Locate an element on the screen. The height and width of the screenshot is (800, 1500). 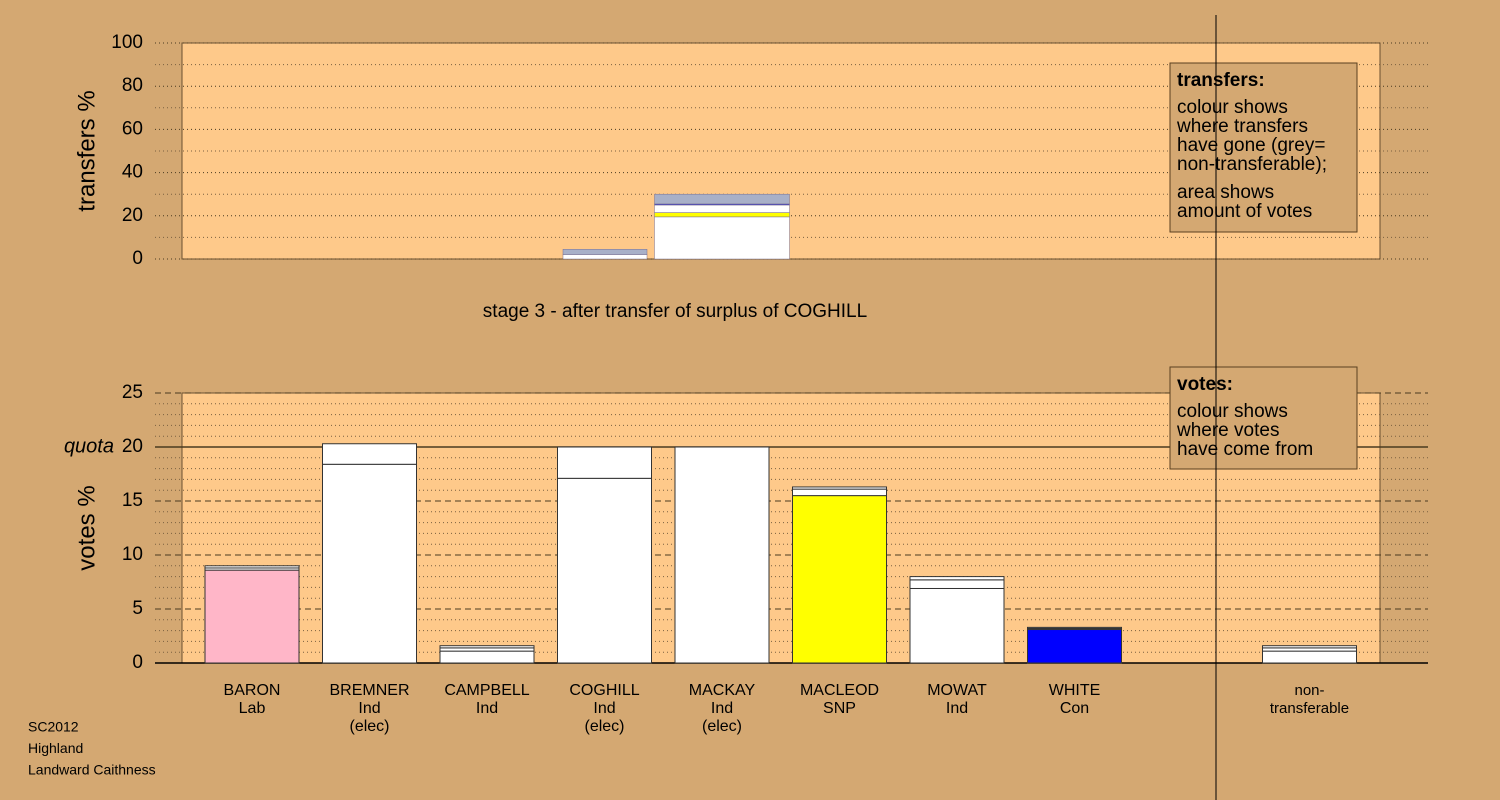
x-tick-label: SNP is located at coordinates (839, 708).